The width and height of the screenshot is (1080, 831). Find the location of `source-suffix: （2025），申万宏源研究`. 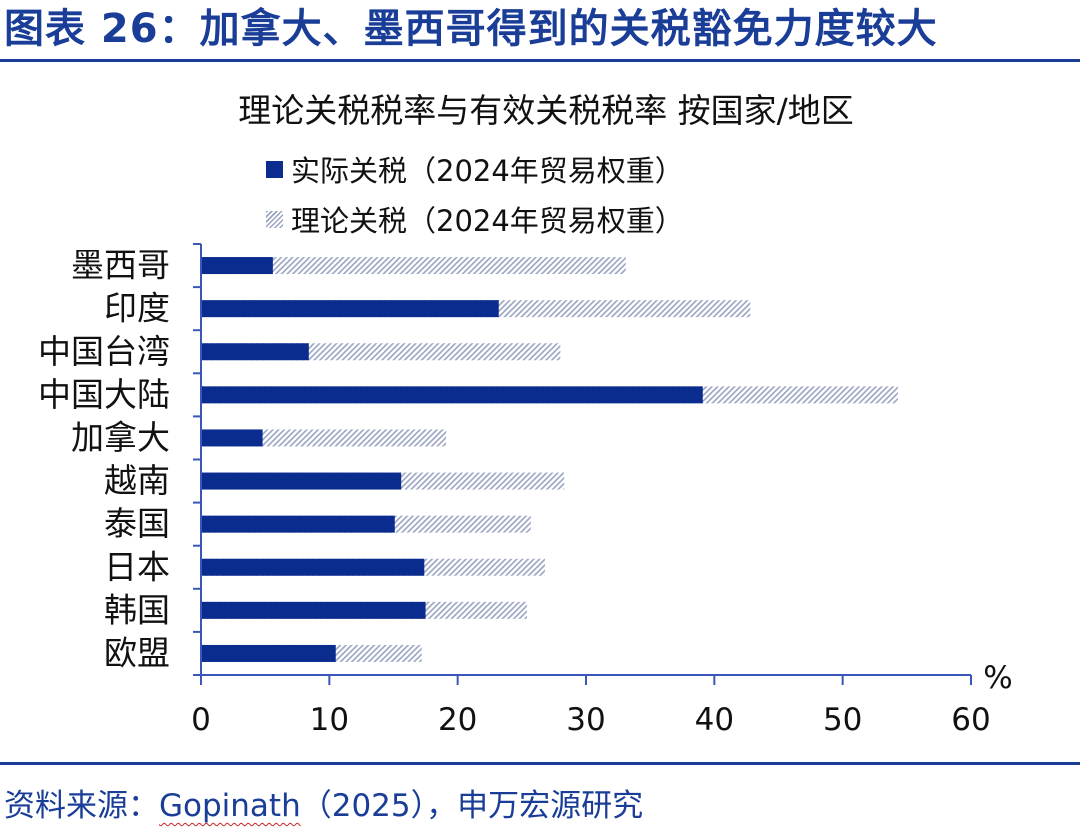

source-suffix: （2025），申万宏源研究 is located at coordinates (472, 806).